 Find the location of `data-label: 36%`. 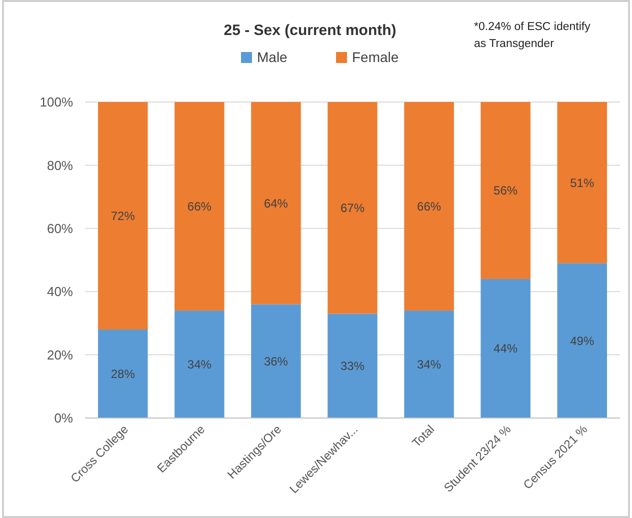

data-label: 36% is located at coordinates (276, 361).